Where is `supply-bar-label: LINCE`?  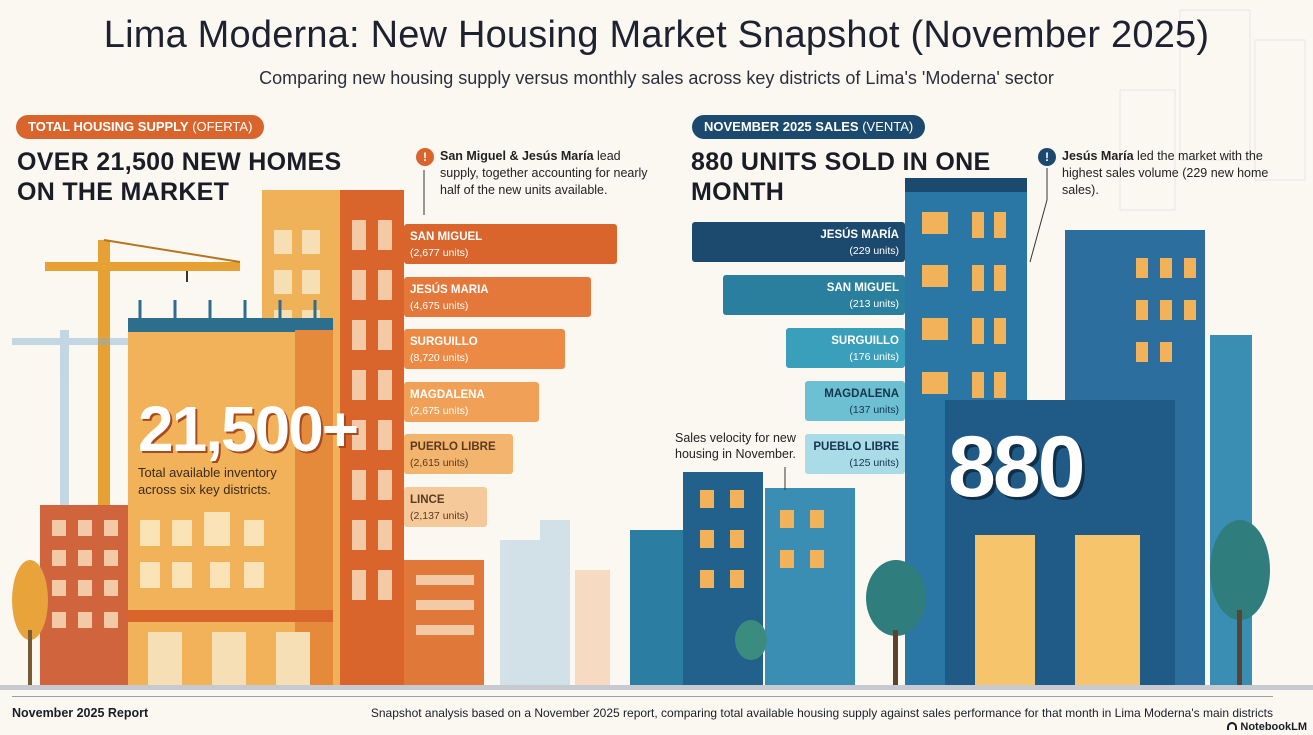
supply-bar-label: LINCE is located at coordinates (427, 499).